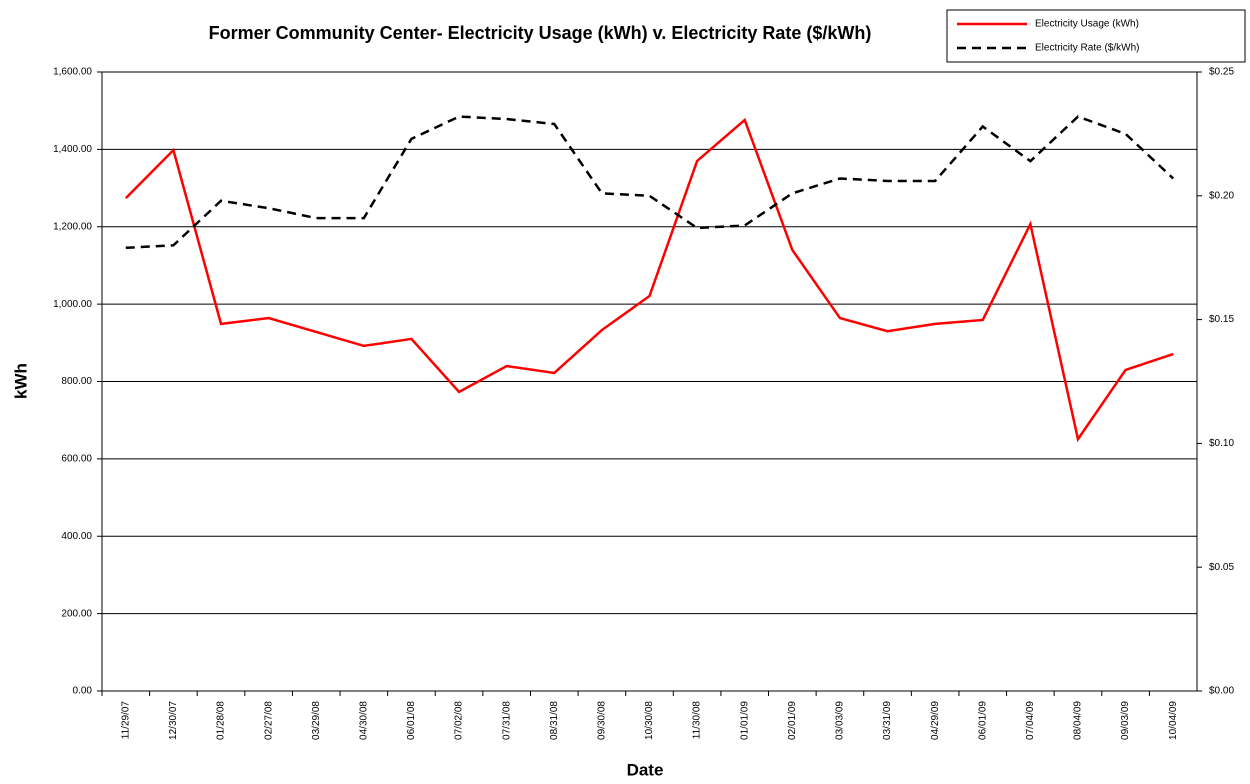 The height and width of the screenshot is (784, 1250). What do you see at coordinates (645, 769) in the screenshot?
I see `x-axis-label: Date` at bounding box center [645, 769].